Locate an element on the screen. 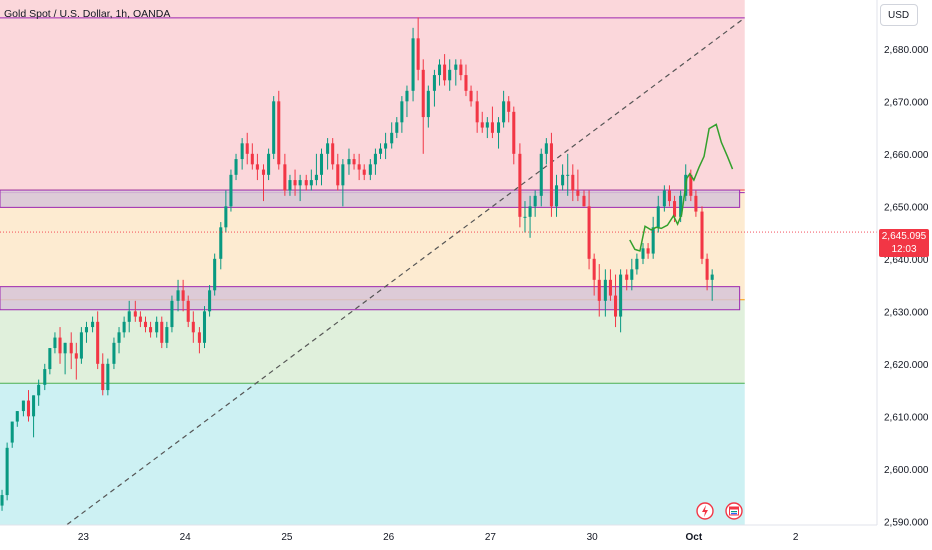  y-tick-label: 2,610.000 is located at coordinates (906, 417).